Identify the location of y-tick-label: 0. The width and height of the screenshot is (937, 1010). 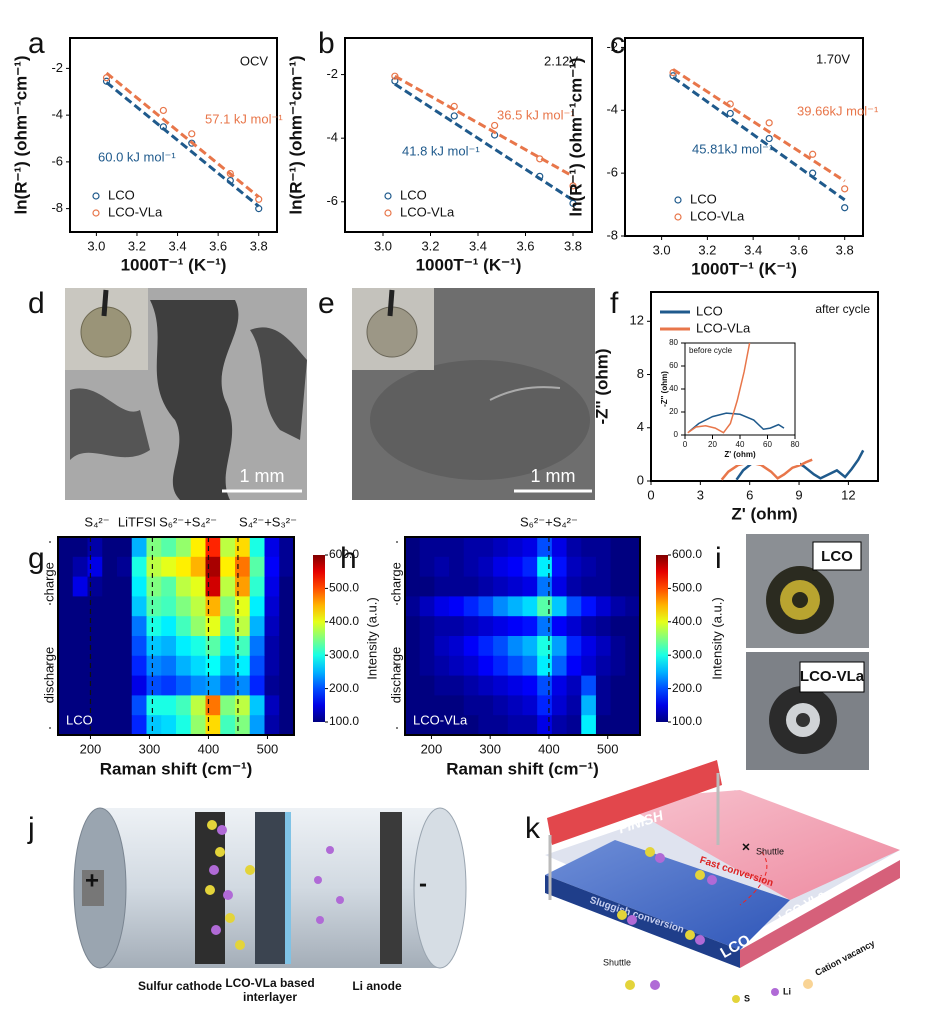
(676, 434).